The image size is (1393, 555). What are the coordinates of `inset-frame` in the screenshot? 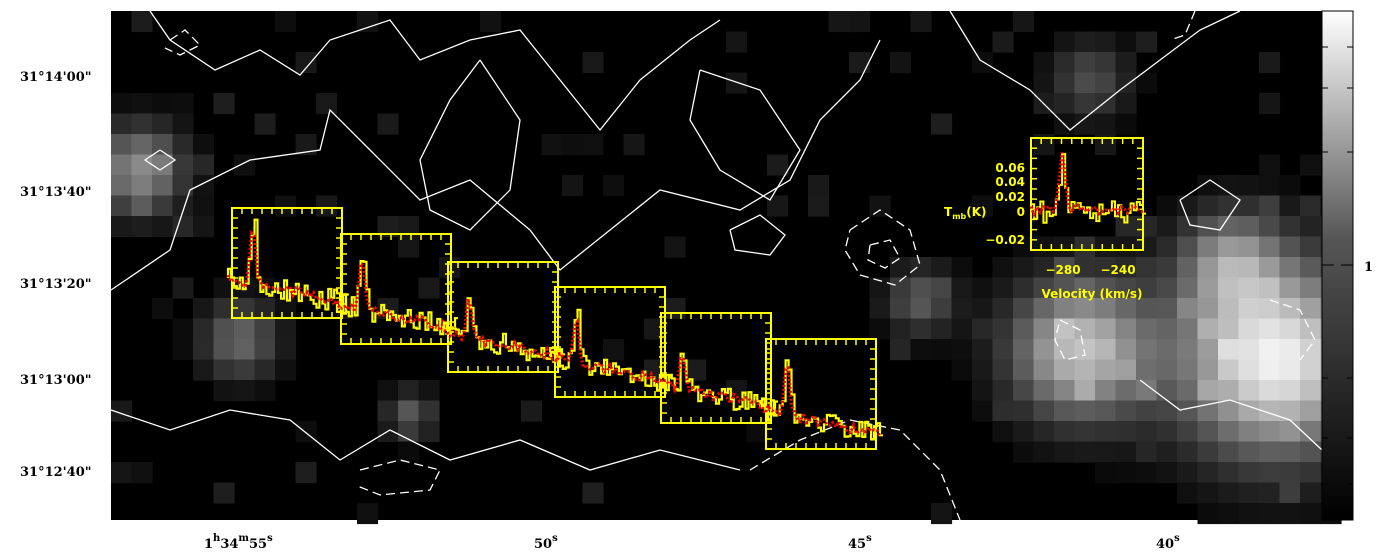 It's located at (1088, 194).